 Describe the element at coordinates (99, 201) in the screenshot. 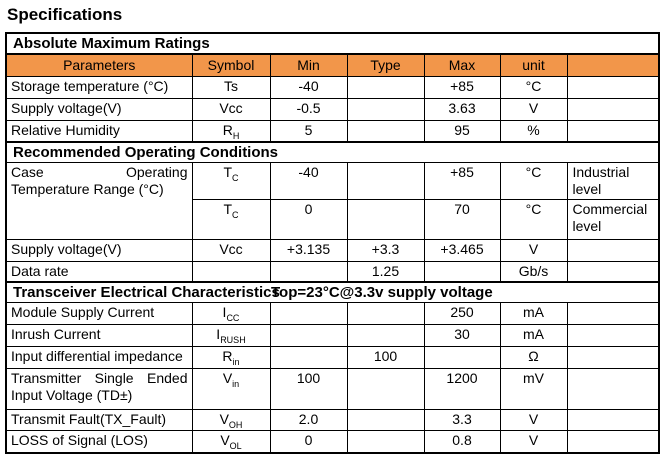

I see `cell-parameter: Case Operating Temperature Range (°C)` at that location.